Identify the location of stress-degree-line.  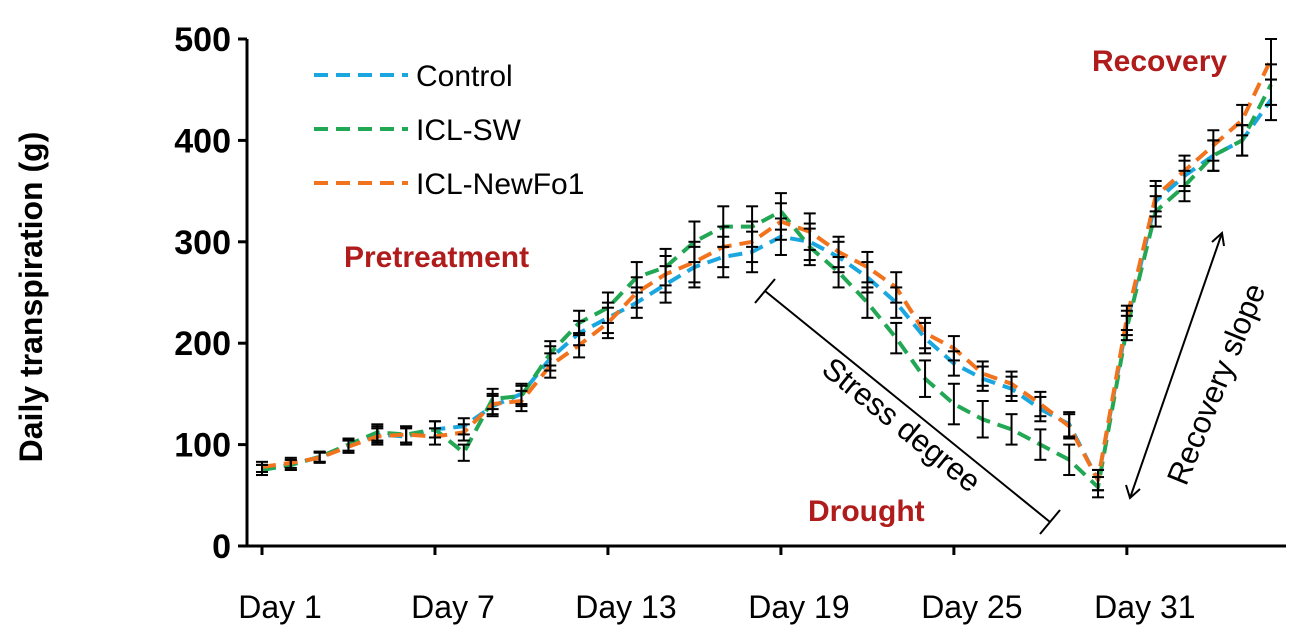
(907, 406).